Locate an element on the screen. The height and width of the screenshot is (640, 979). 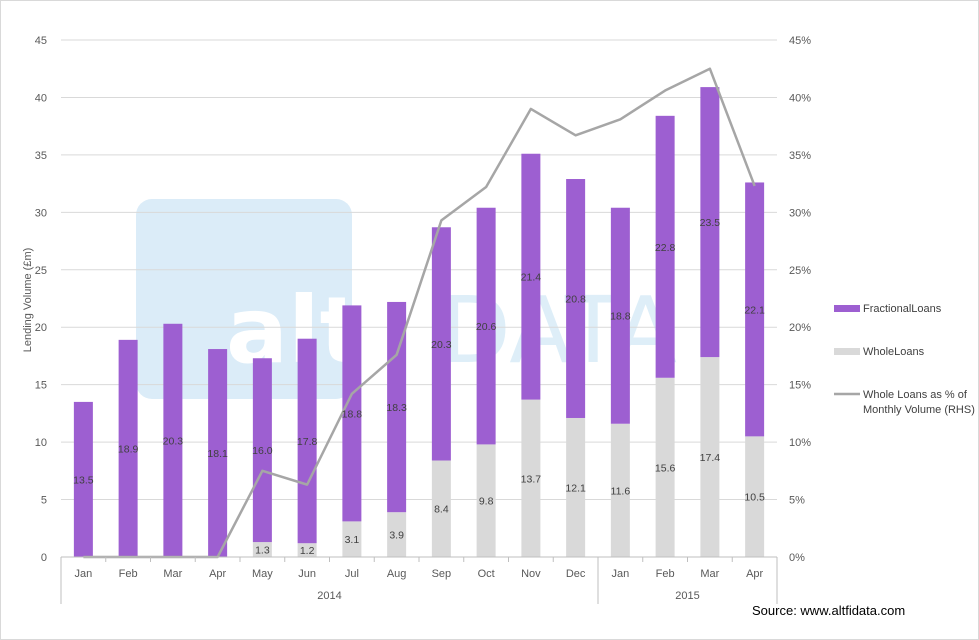
data-label-whole: 8.4 is located at coordinates (441, 510).